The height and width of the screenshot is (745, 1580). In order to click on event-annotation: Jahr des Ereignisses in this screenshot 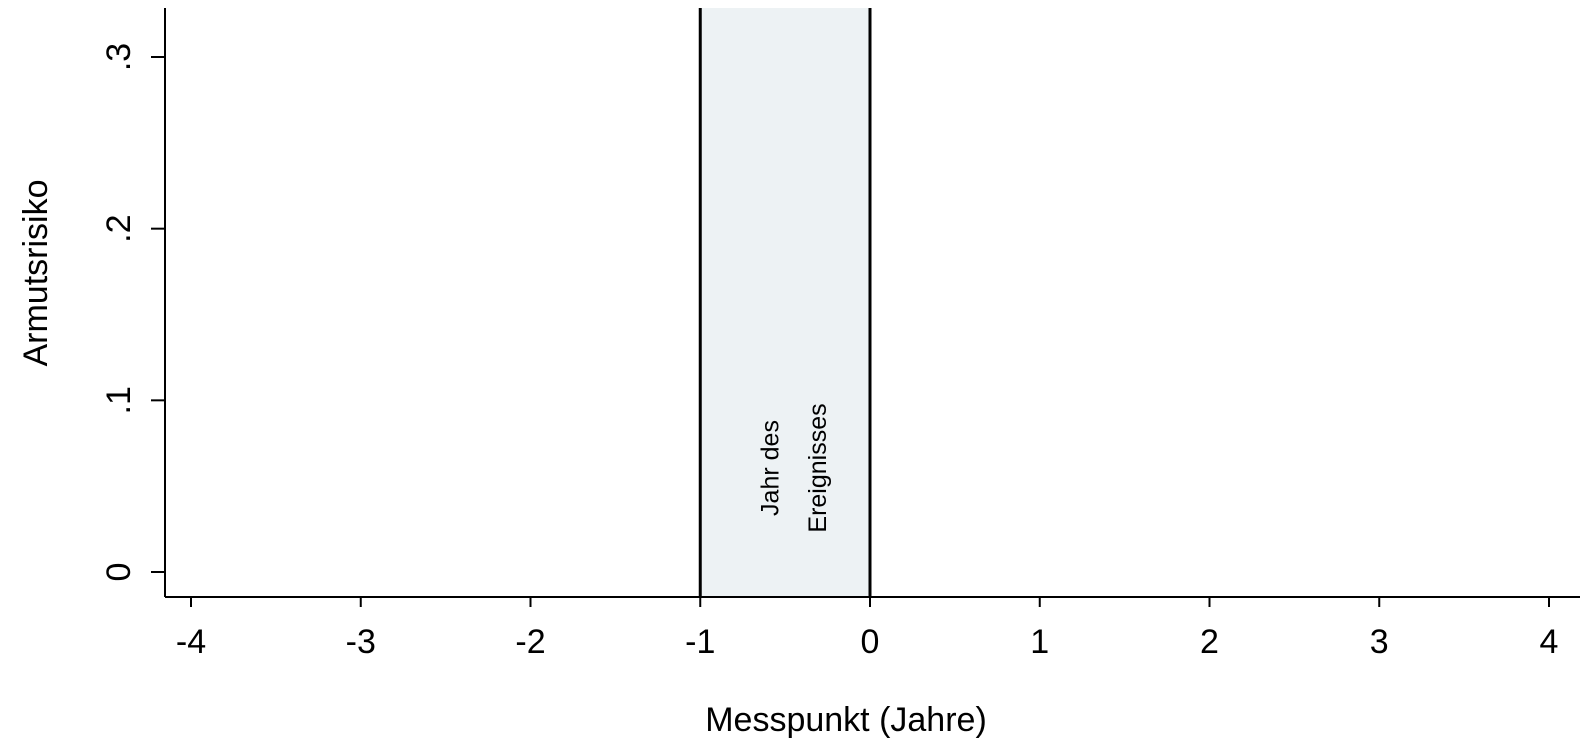, I will do `click(795, 467)`.